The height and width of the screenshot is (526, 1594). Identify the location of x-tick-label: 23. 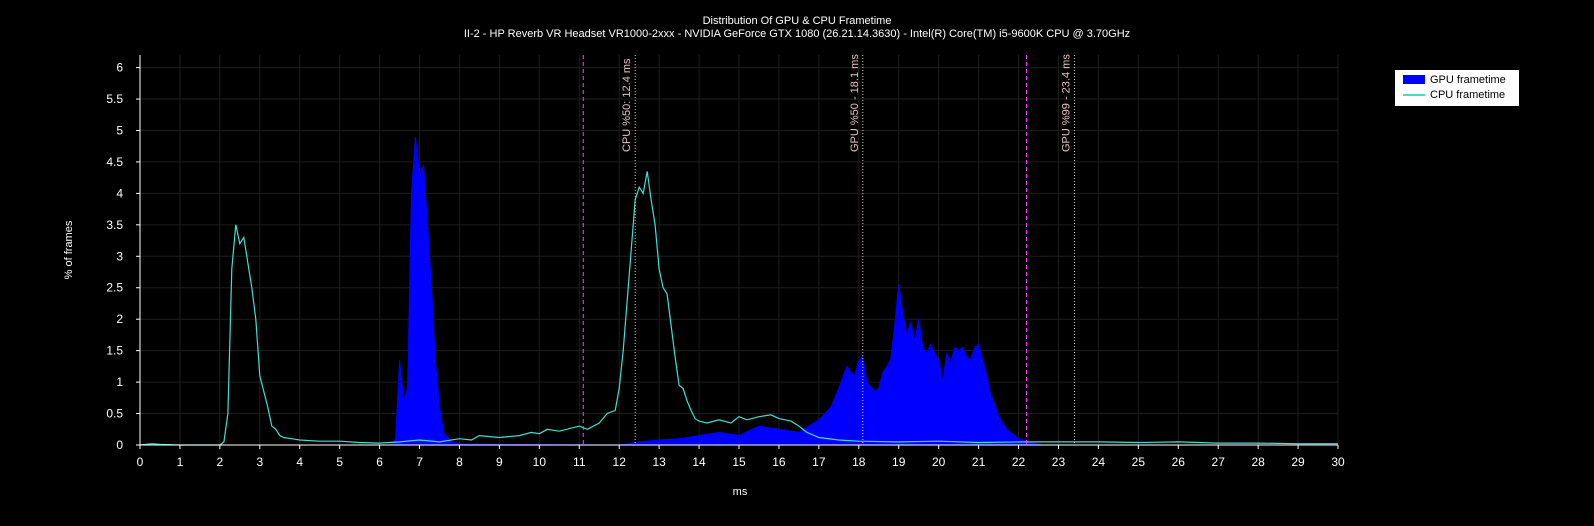
(1059, 462).